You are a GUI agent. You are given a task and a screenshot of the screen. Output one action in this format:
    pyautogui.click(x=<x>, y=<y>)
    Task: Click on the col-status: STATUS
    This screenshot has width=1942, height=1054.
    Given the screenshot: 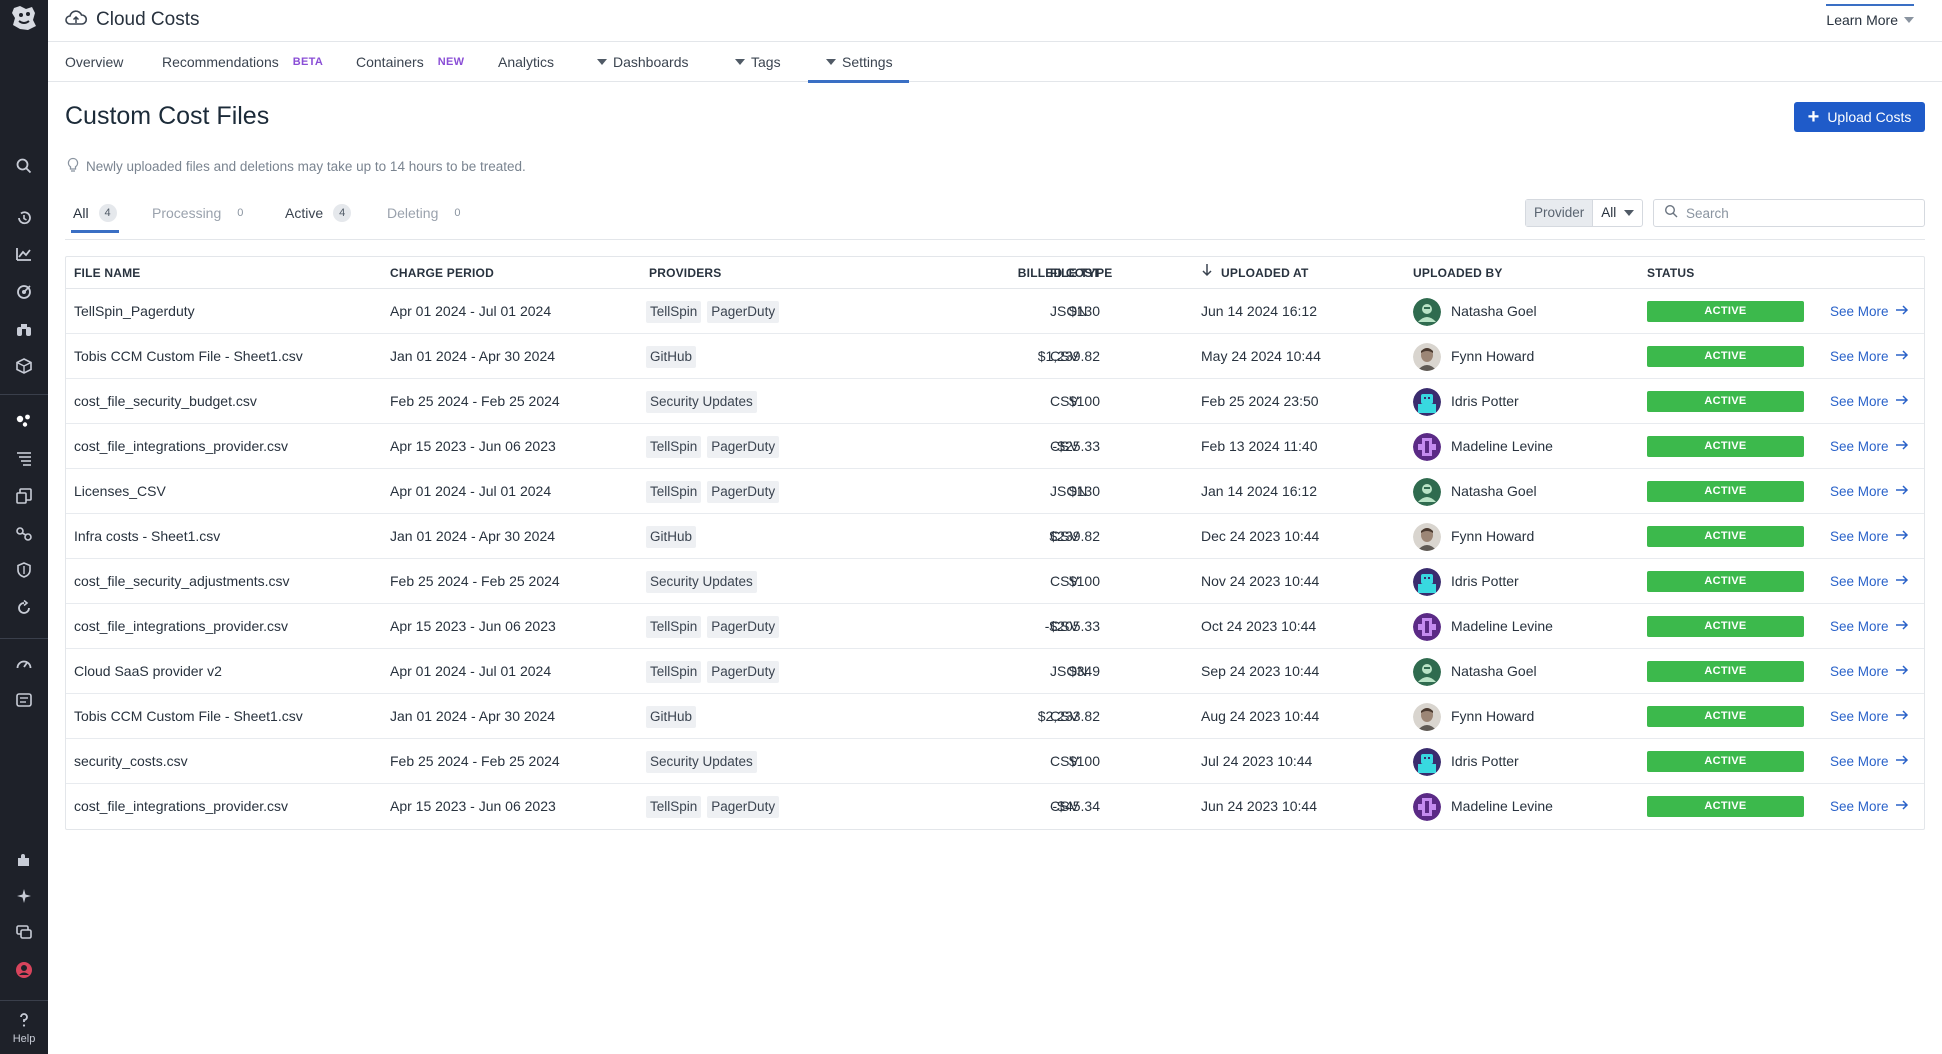 What is the action you would take?
    pyautogui.click(x=1671, y=273)
    